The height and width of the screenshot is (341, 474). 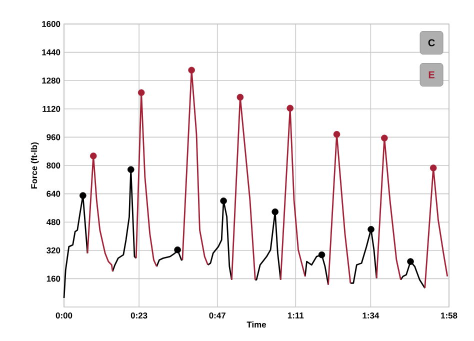 What do you see at coordinates (53, 193) in the screenshot?
I see `y-tick-label: 640` at bounding box center [53, 193].